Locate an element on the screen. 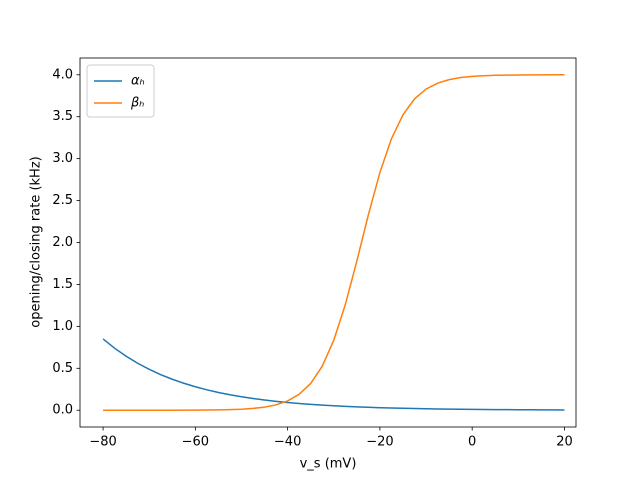 The image size is (640, 480). y-tick-label: 1.0 is located at coordinates (62, 326).